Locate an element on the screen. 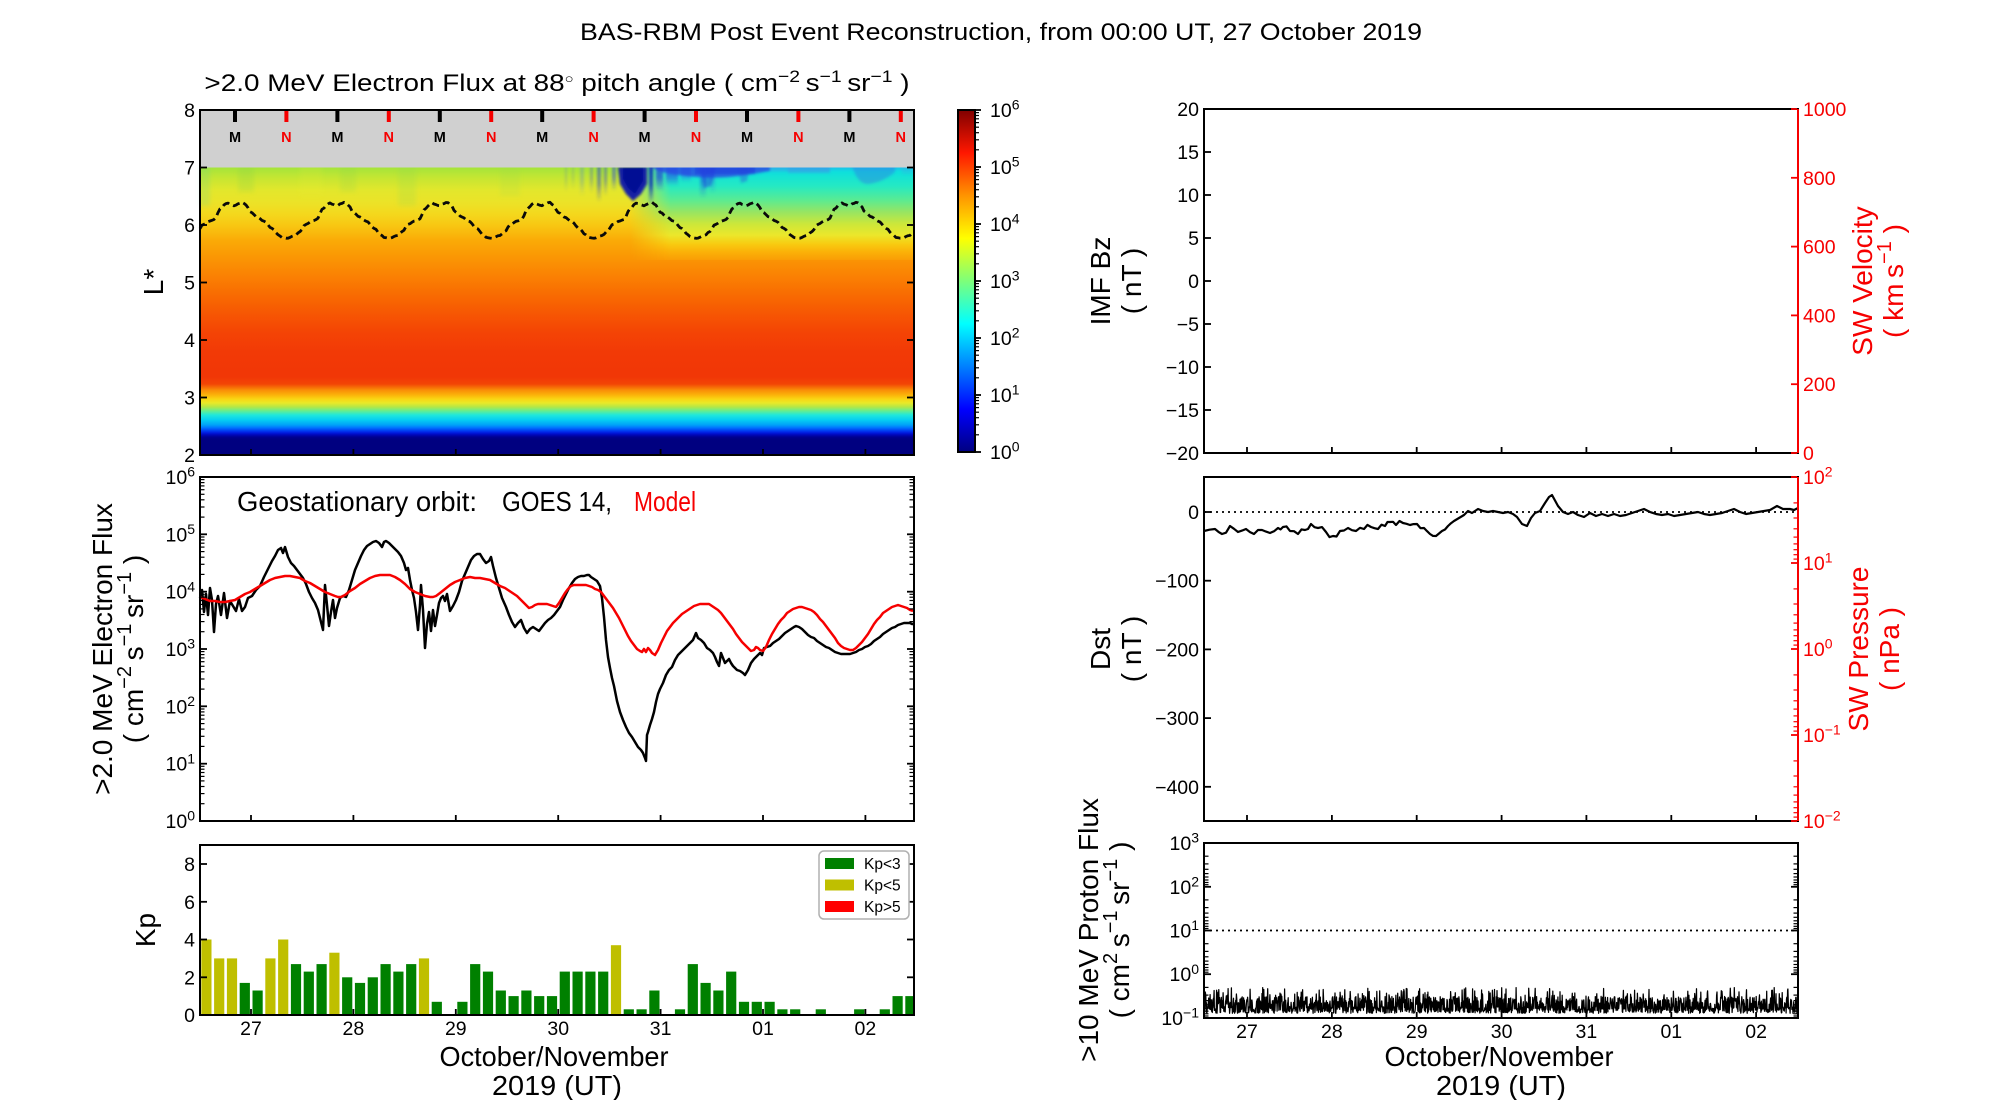 The image size is (2000, 1100). svg-text: Model is located at coordinates (665, 501).